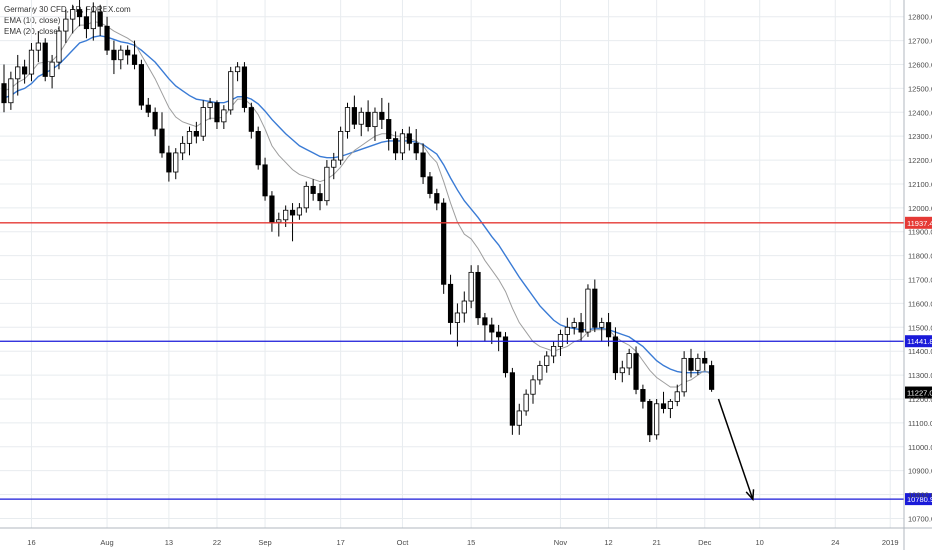 This screenshot has width=932, height=550. I want to click on projection-arrow, so click(736, 450).